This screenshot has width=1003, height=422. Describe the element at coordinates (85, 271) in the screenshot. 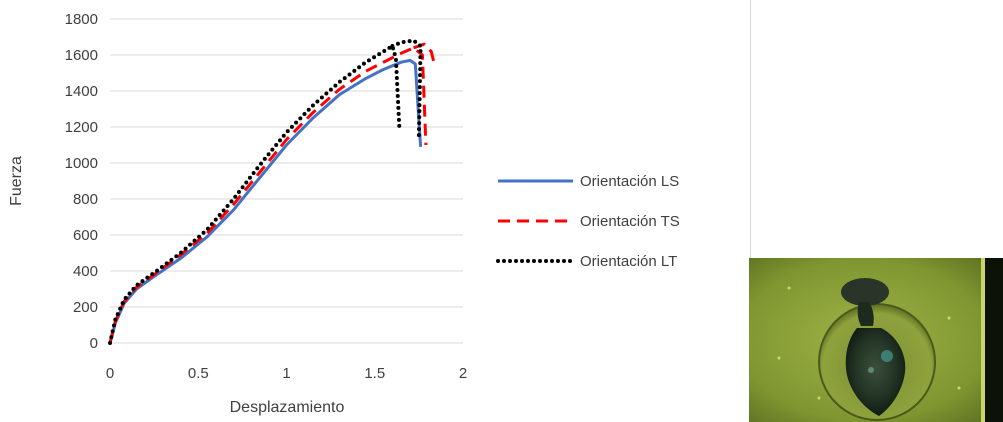

I see `y-tick-label: 400` at that location.